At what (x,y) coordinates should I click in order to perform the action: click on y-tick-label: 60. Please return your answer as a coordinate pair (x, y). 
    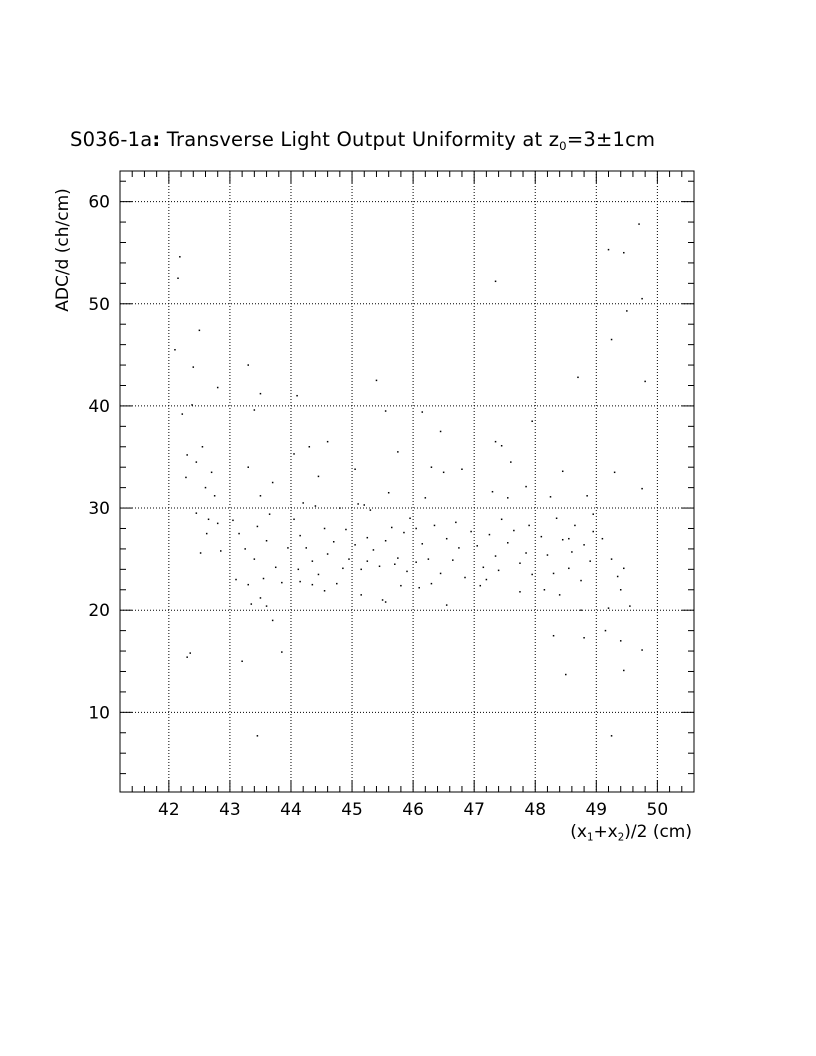
    Looking at the image, I should click on (99, 203).